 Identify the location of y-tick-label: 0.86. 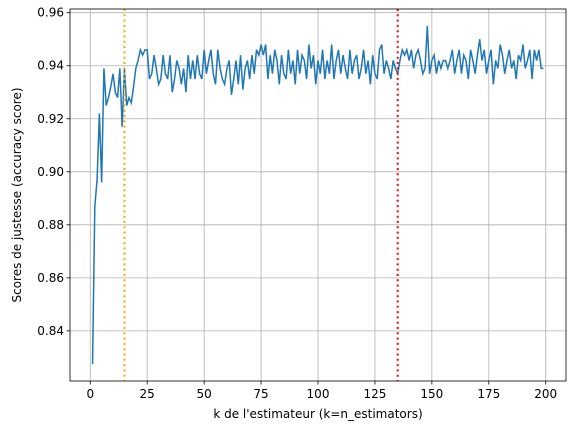
(50, 278).